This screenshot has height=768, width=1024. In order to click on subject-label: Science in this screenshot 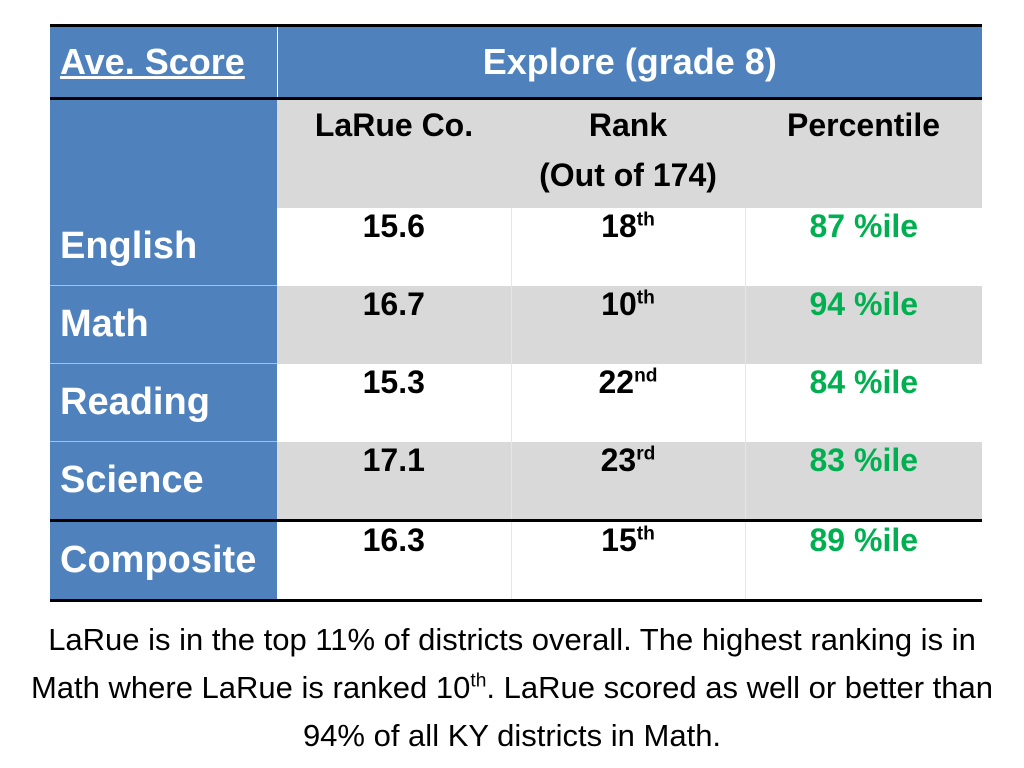, I will do `click(163, 481)`.